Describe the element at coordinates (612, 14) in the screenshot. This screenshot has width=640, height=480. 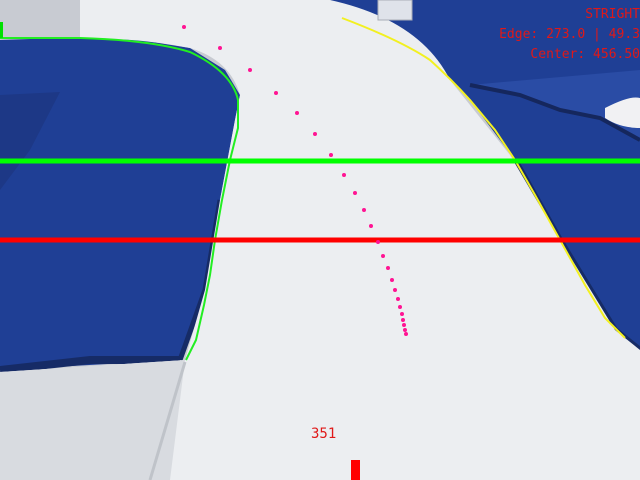
I see `hud-state-label: STRIGHT` at that location.